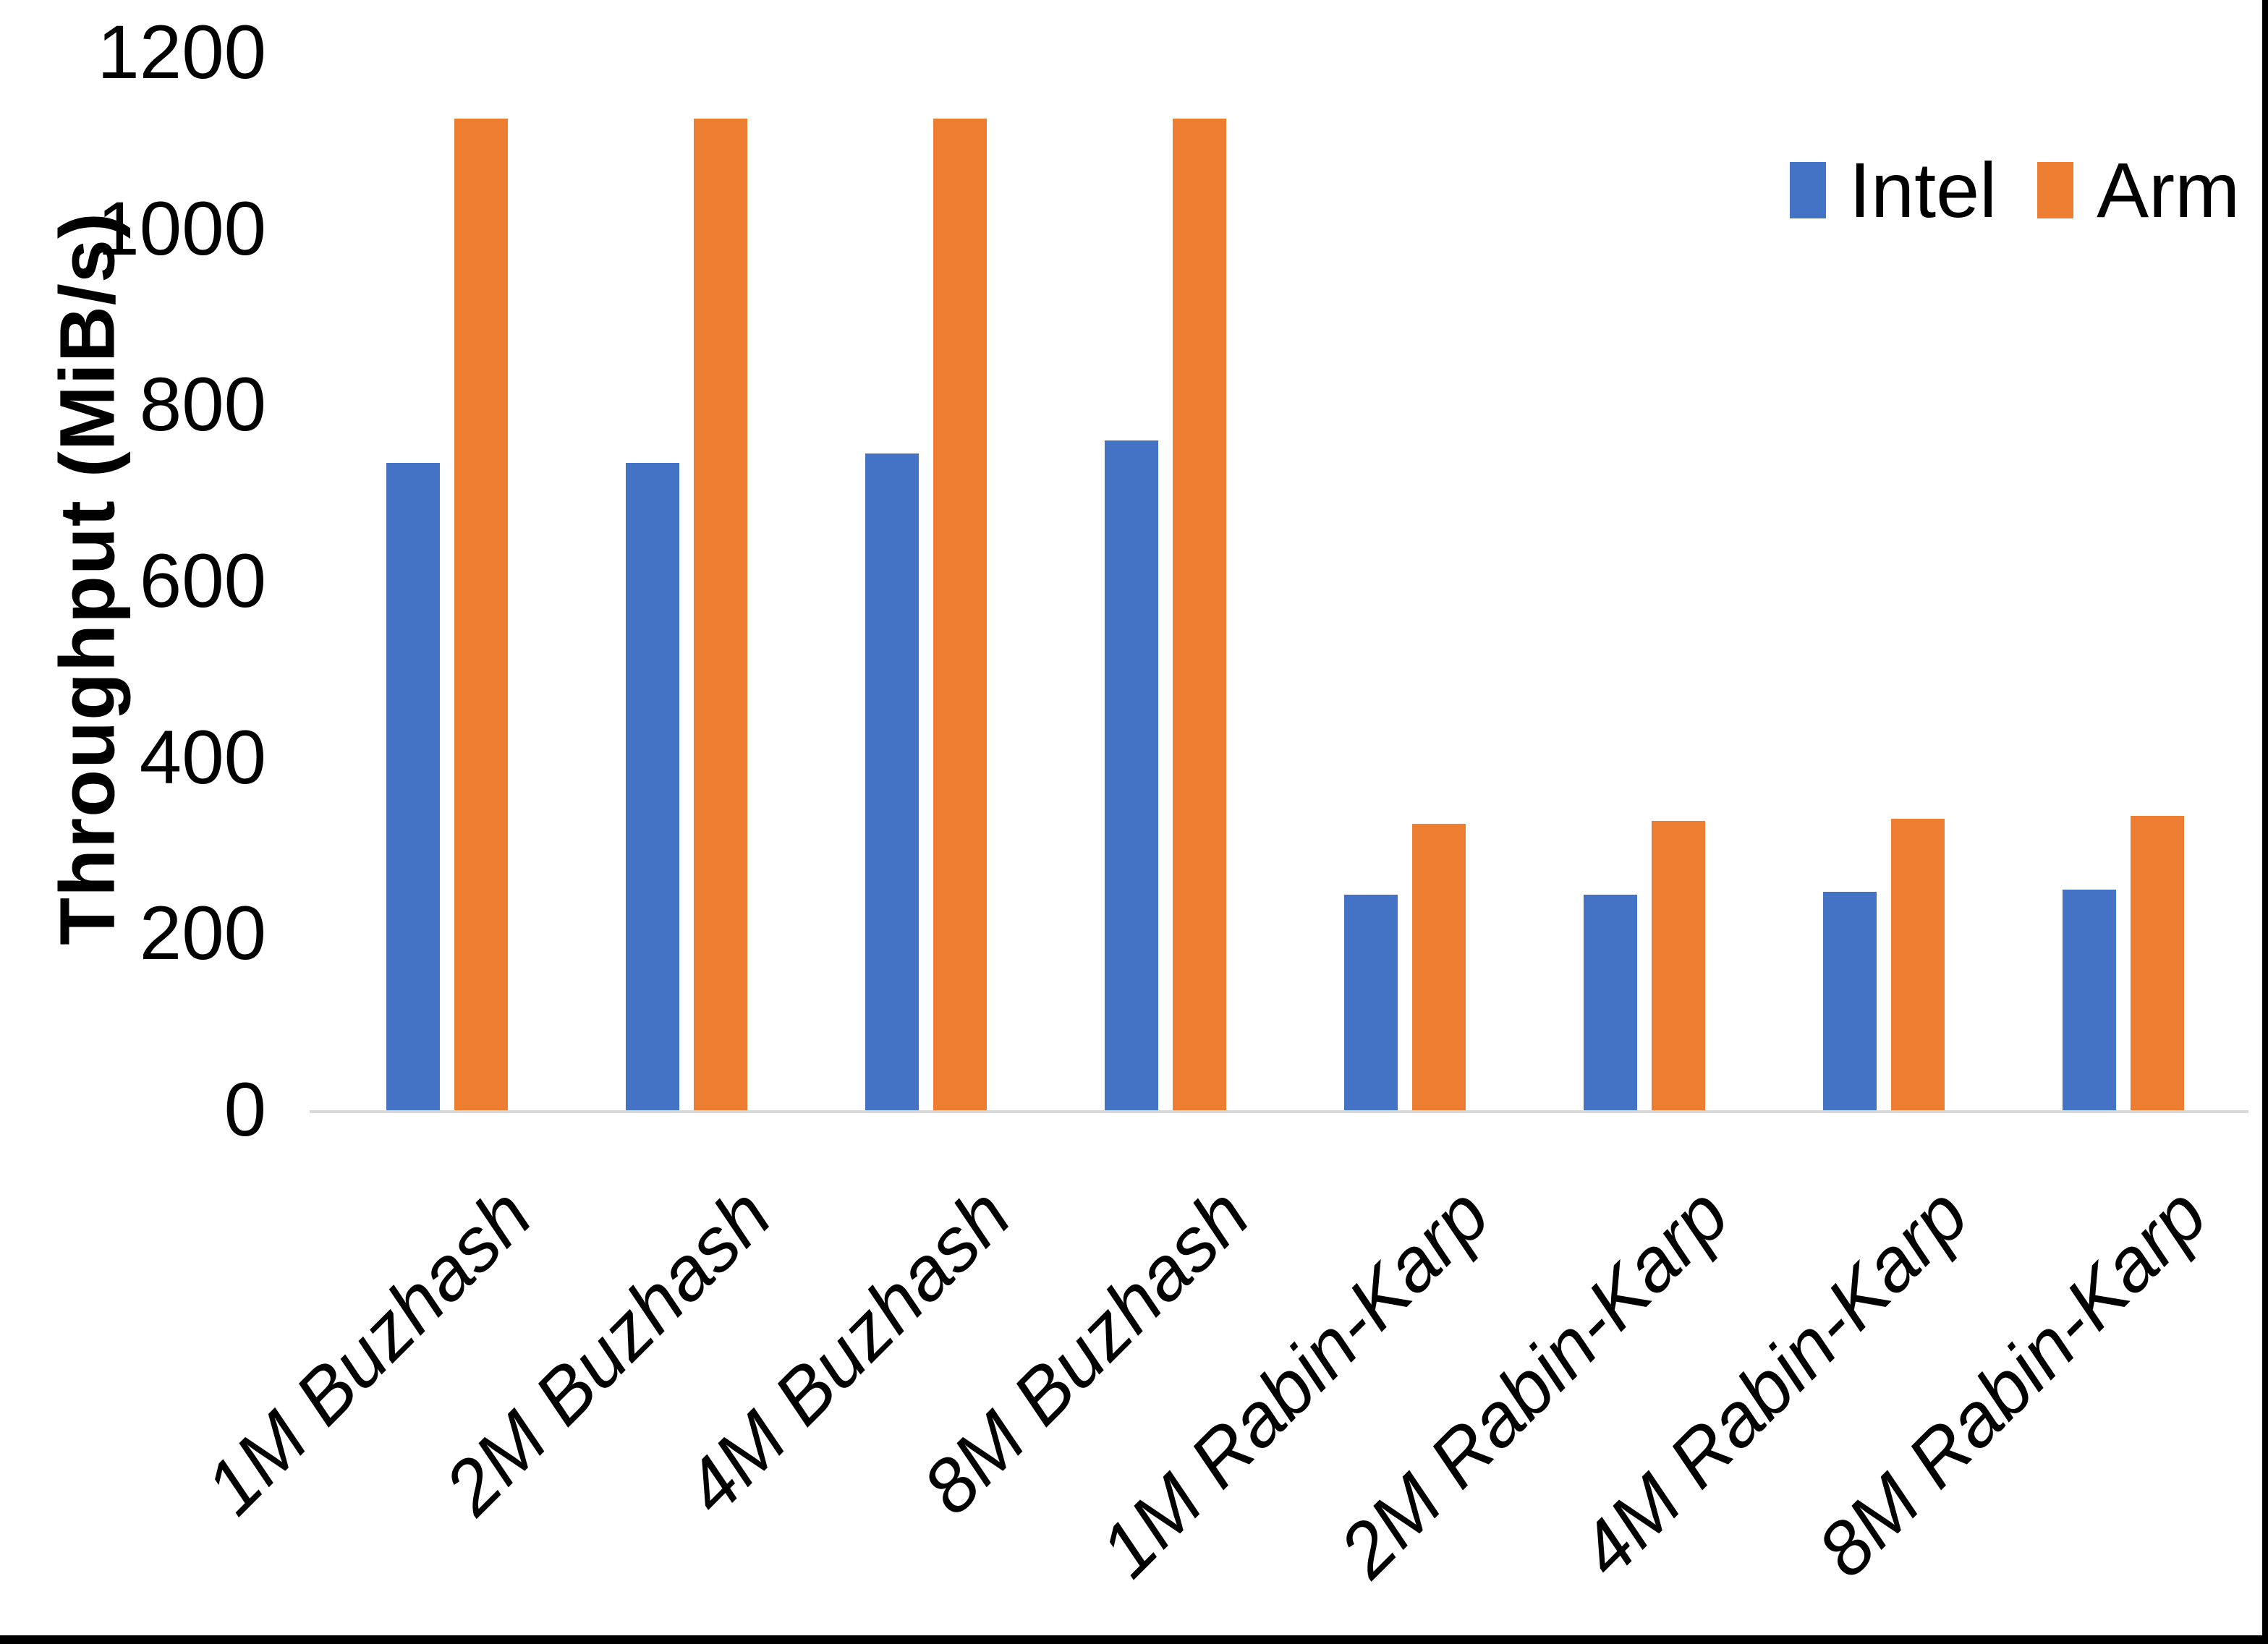 The height and width of the screenshot is (1644, 2268). I want to click on legend-label: Intel, so click(1923, 189).